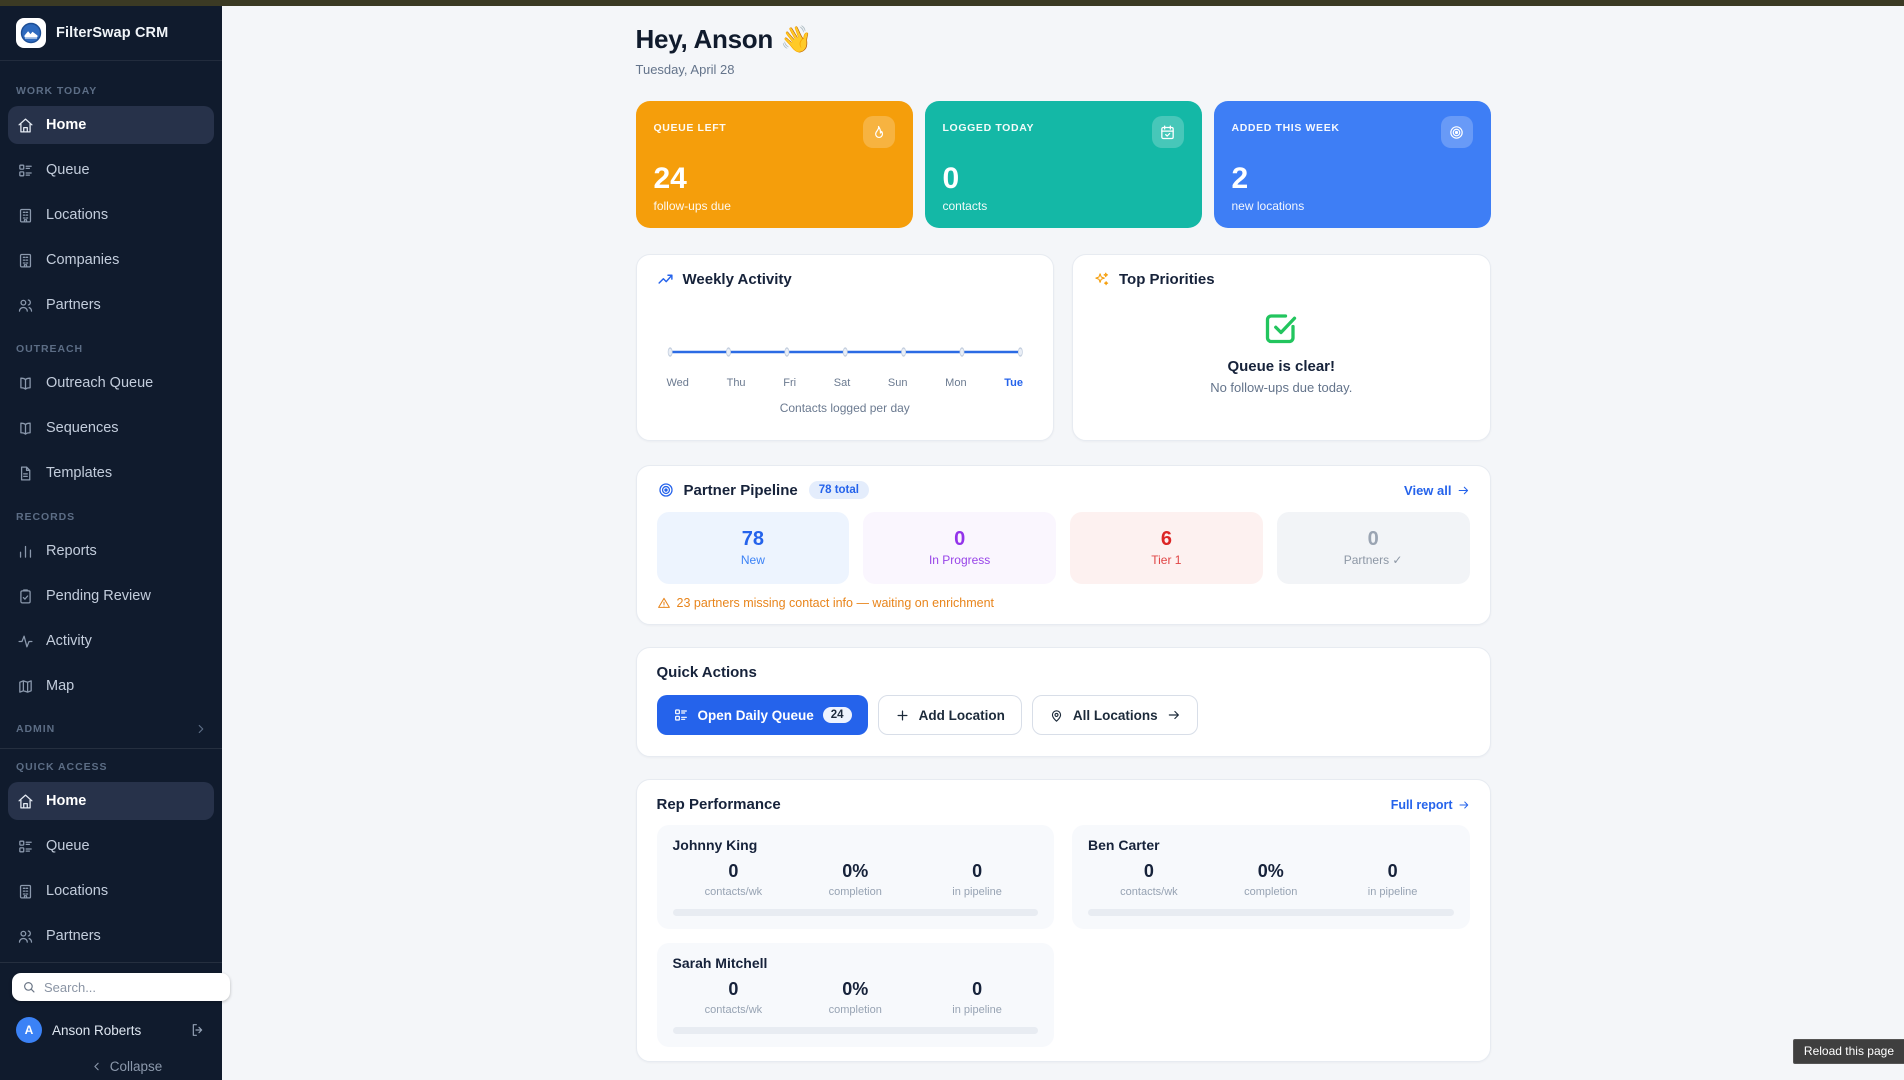  Describe the element at coordinates (83, 260) in the screenshot. I see `sidebar-item-label: Companies` at that location.